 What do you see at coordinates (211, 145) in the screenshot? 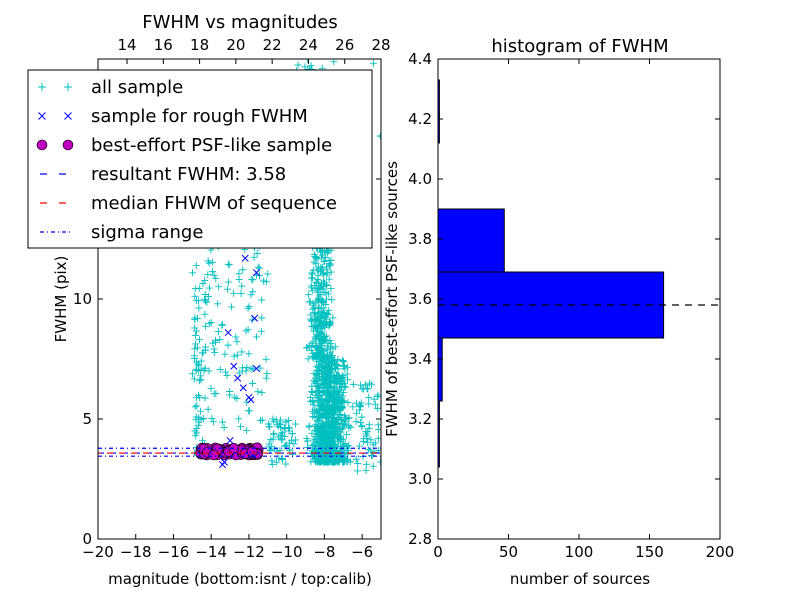
I see `legend-label: best-effort PSF-like sample` at bounding box center [211, 145].